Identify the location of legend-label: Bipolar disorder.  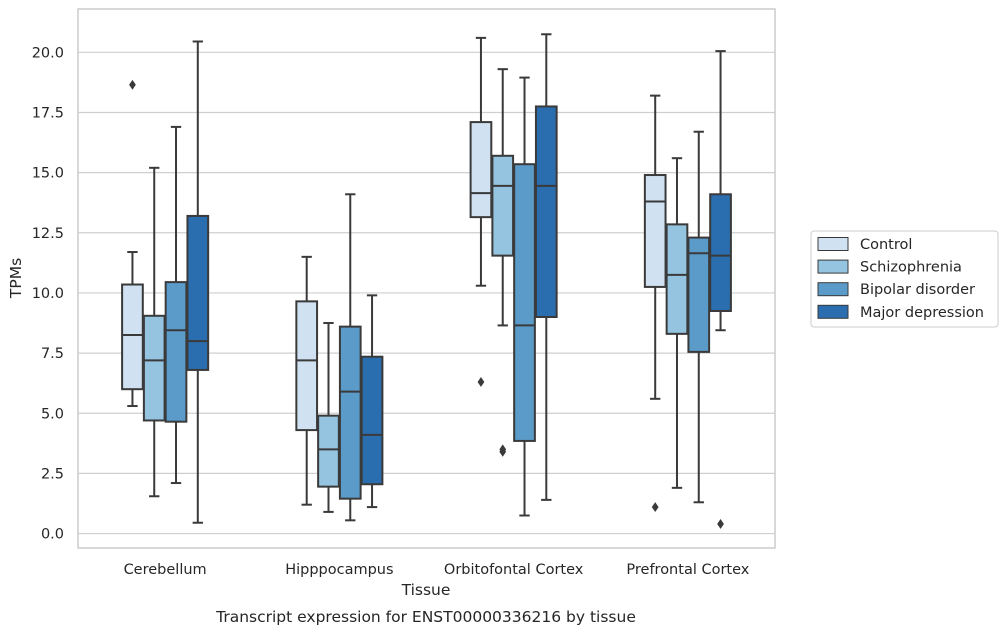
(917, 290).